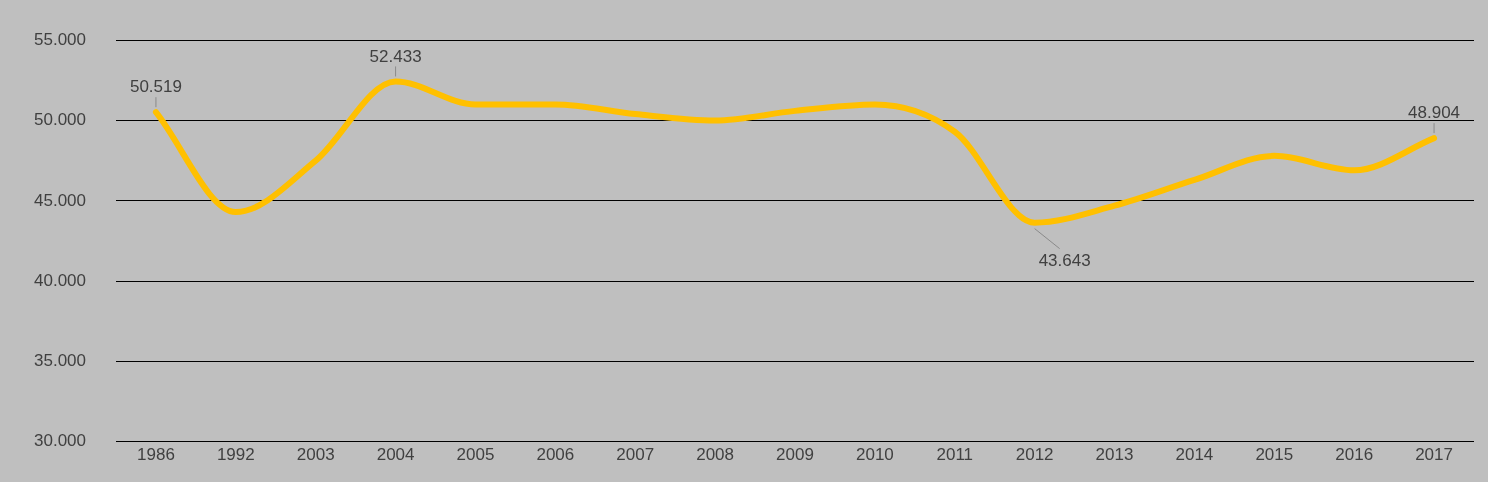  What do you see at coordinates (395, 56) in the screenshot?
I see `data-label: 52.433` at bounding box center [395, 56].